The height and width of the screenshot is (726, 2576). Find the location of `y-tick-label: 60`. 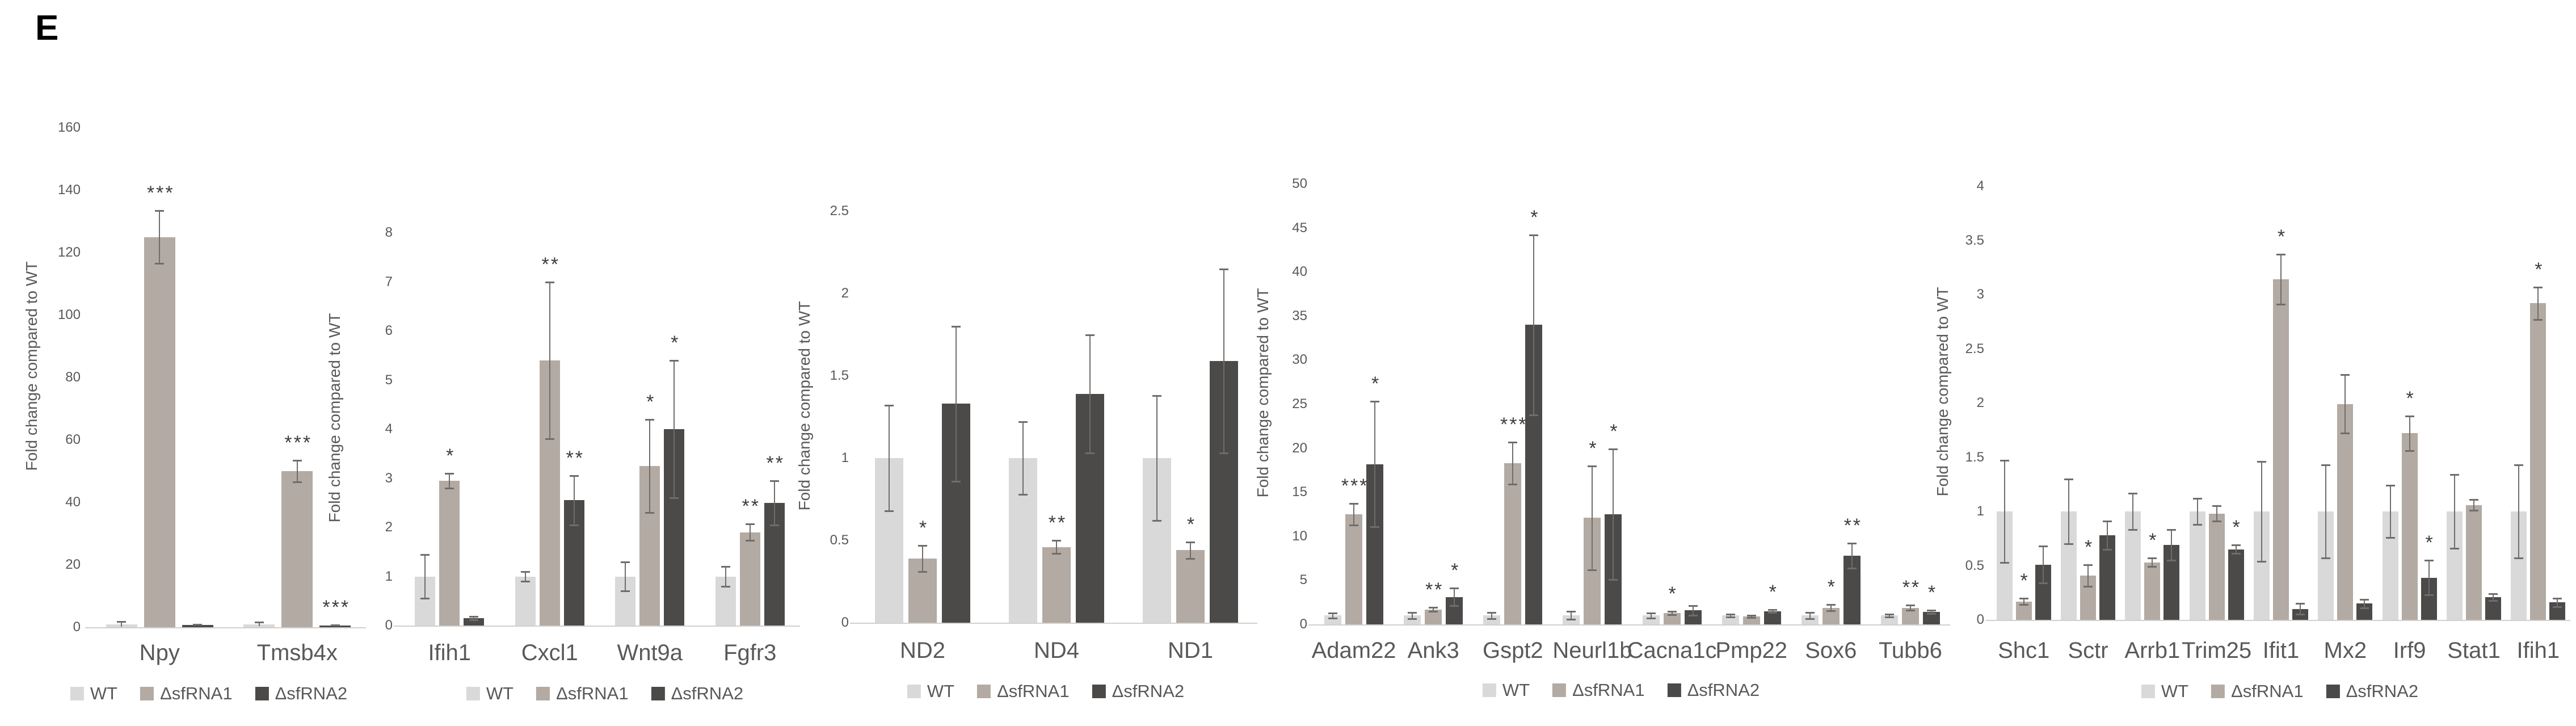

y-tick-label: 60 is located at coordinates (73, 440).